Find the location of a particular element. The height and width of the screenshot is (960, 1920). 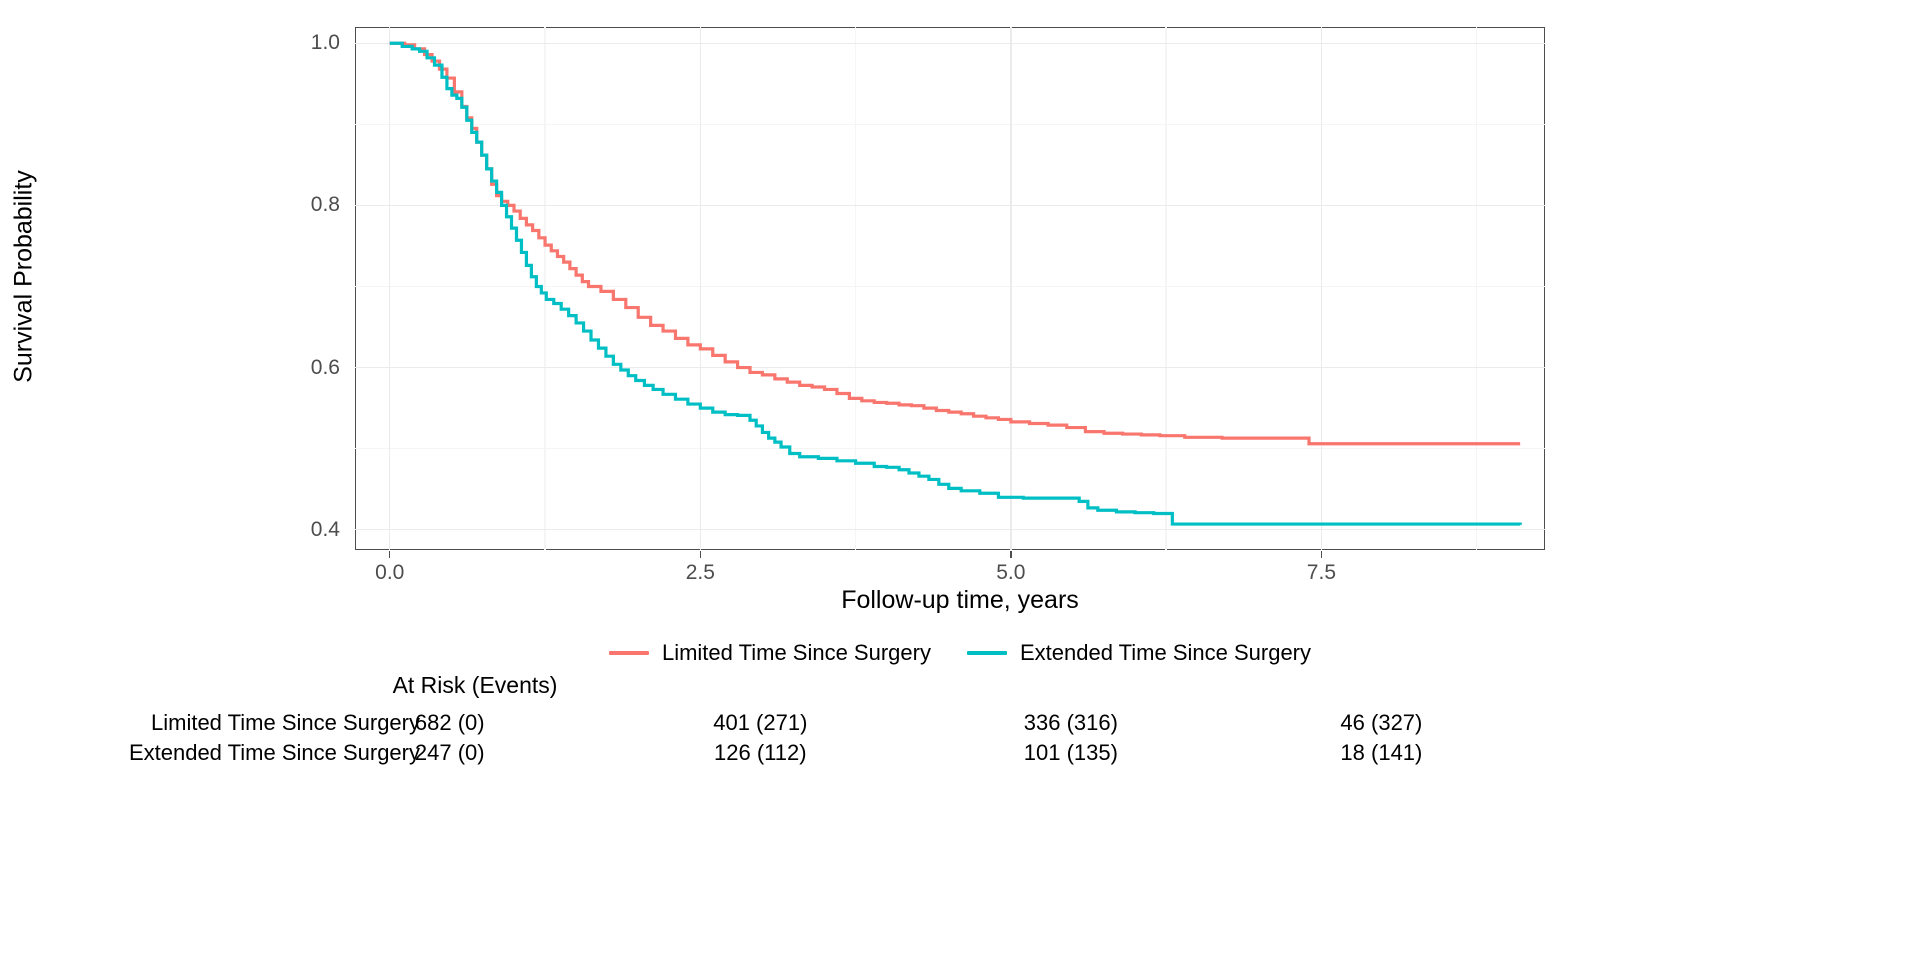

x-axis-tick-label: 7.5 is located at coordinates (1321, 572).